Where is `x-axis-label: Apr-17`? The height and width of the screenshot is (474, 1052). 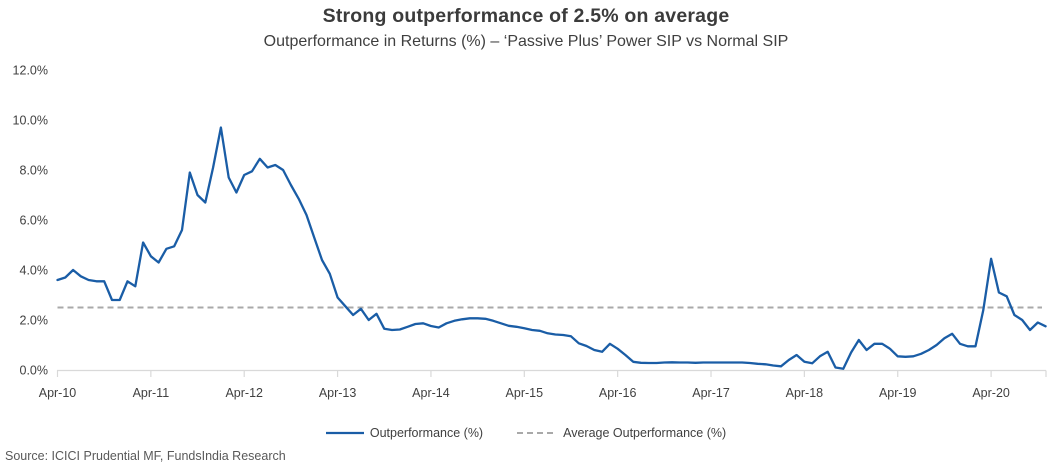
x-axis-label: Apr-17 is located at coordinates (711, 393).